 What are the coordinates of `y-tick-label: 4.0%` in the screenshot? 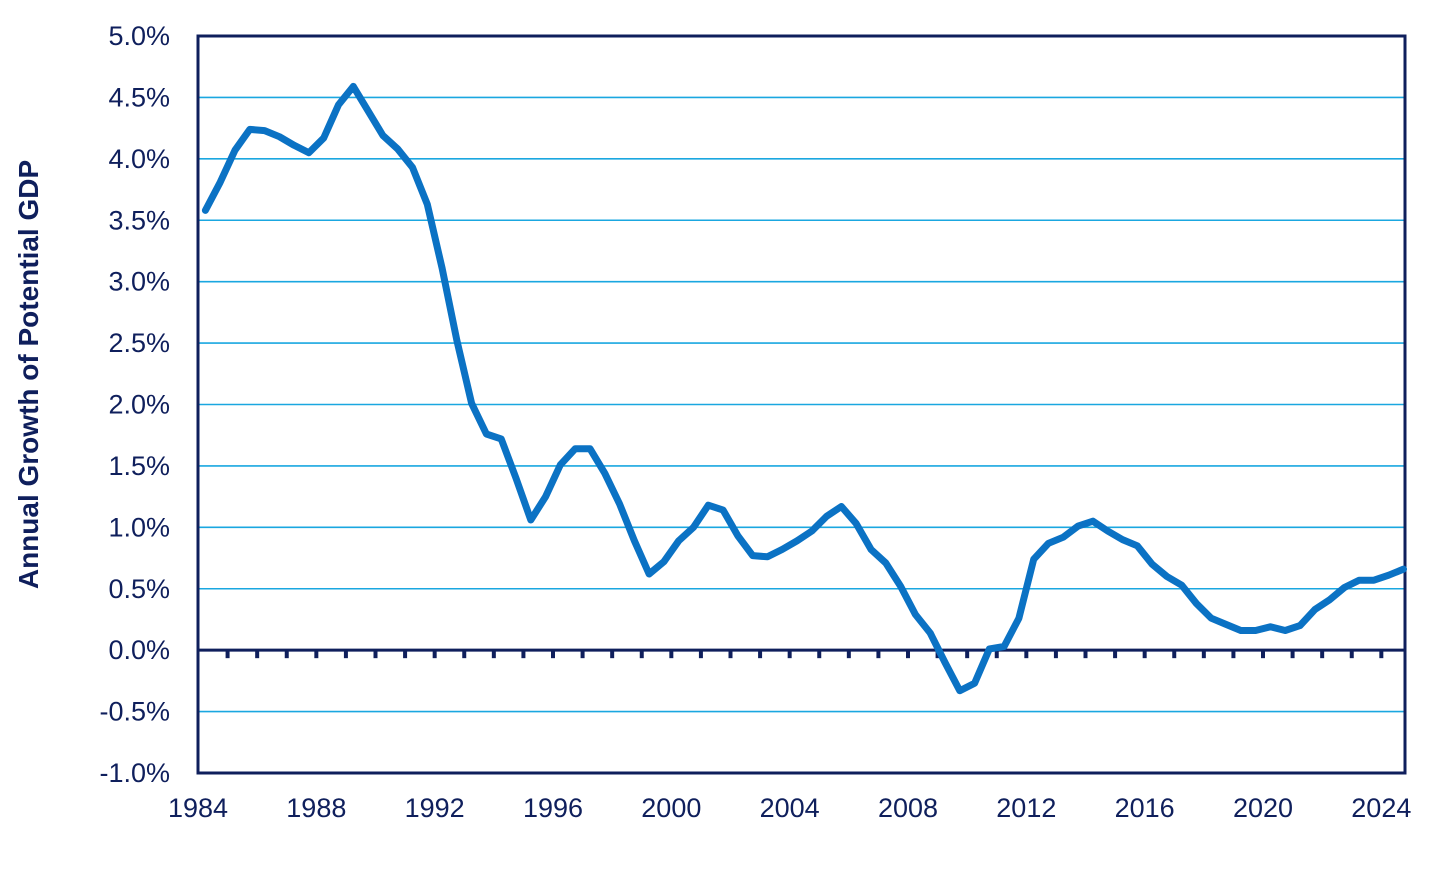 It's located at (139, 159).